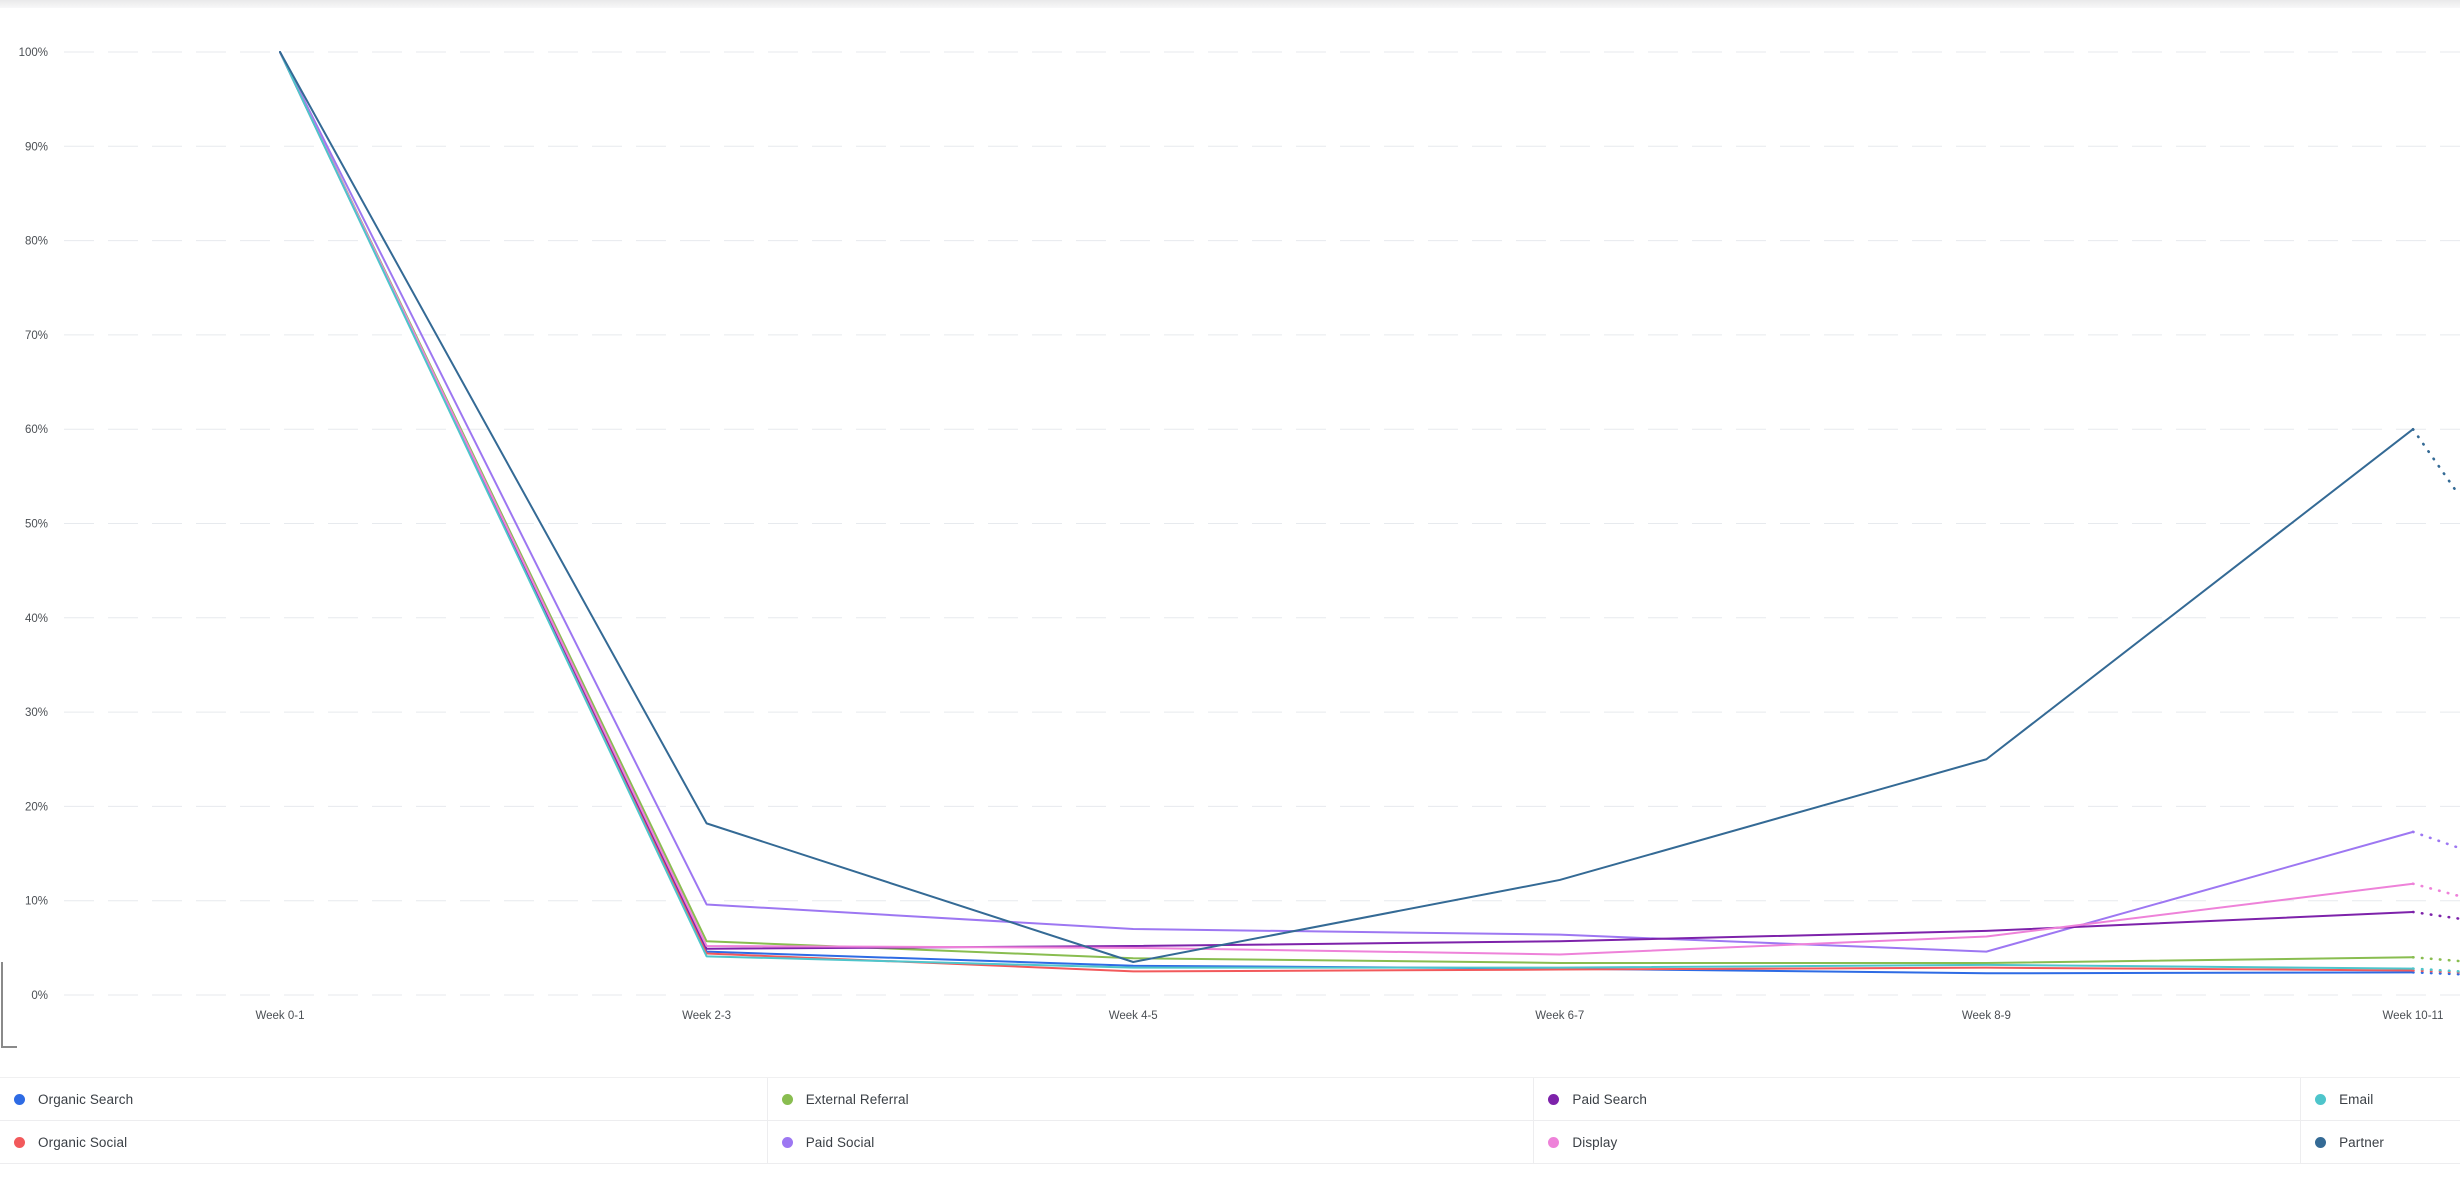 The height and width of the screenshot is (1184, 2460). I want to click on y-tick-label: 80%, so click(36, 242).